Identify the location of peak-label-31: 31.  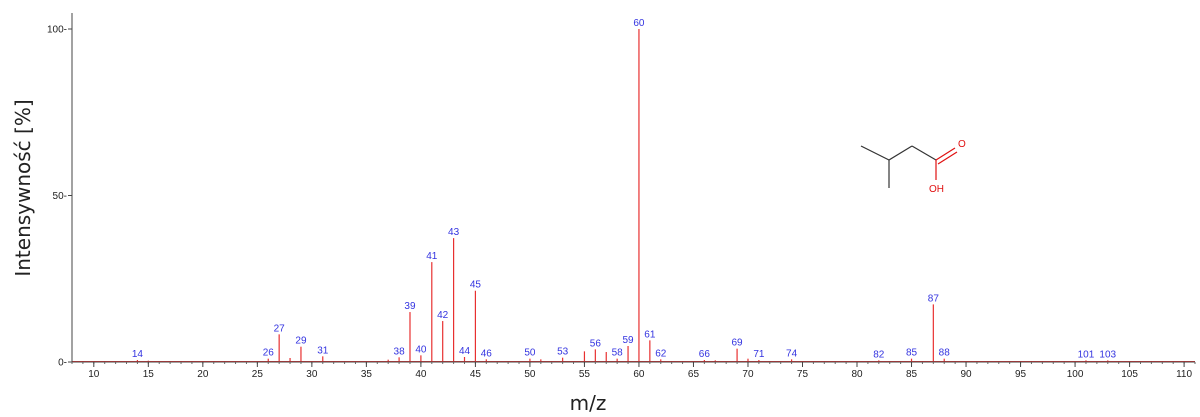
(323, 350).